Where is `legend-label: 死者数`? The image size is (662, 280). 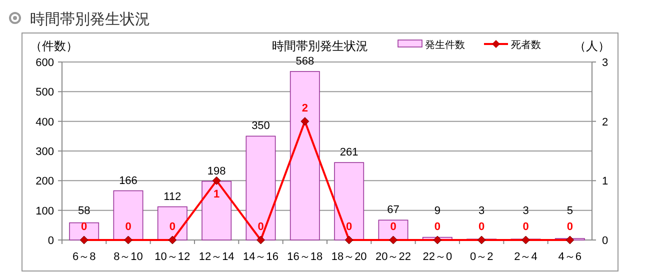
legend-label: 死者数 is located at coordinates (526, 45).